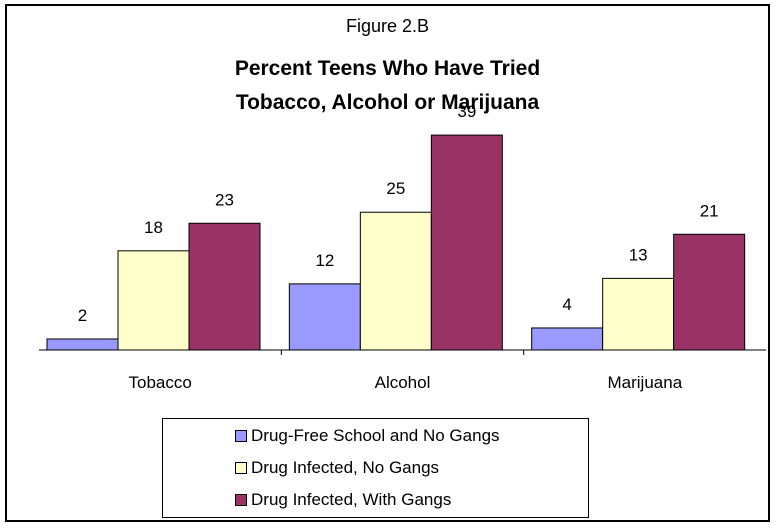 Image resolution: width=777 pixels, height=529 pixels. Describe the element at coordinates (466, 111) in the screenshot. I see `data-label-alcohol-drug-infected-with-gangs: 39` at that location.